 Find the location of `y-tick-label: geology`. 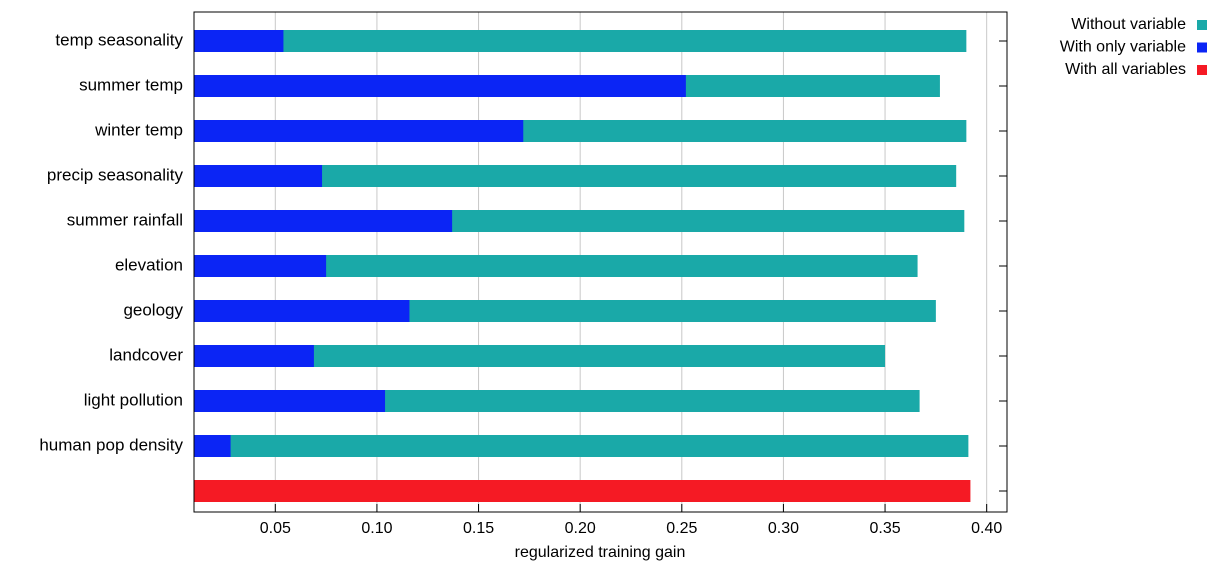

y-tick-label: geology is located at coordinates (153, 309).